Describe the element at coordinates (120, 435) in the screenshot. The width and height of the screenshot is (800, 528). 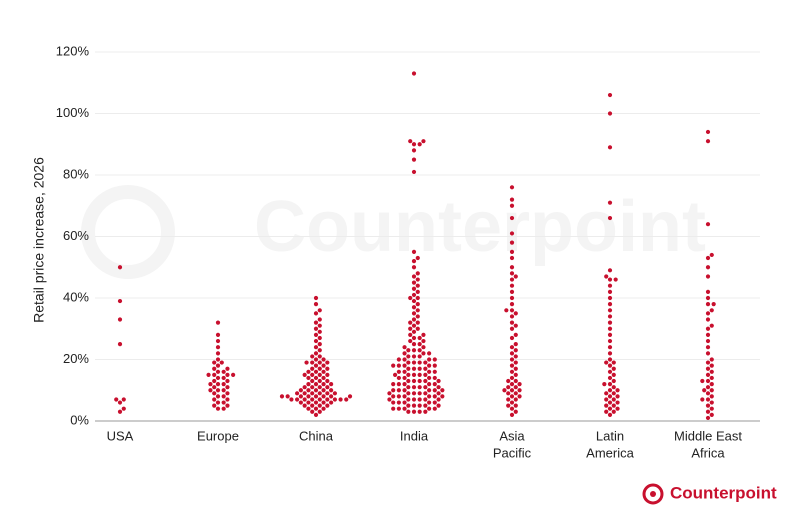
I see `x-tick-label: USA` at that location.